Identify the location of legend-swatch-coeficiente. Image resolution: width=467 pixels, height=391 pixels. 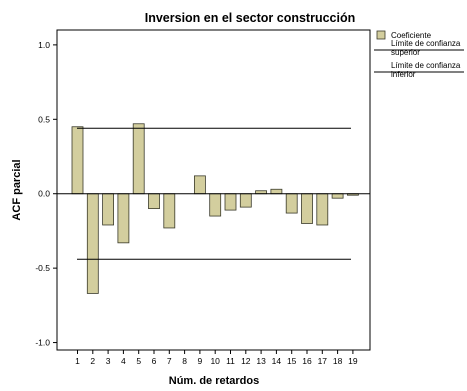
(381, 35).